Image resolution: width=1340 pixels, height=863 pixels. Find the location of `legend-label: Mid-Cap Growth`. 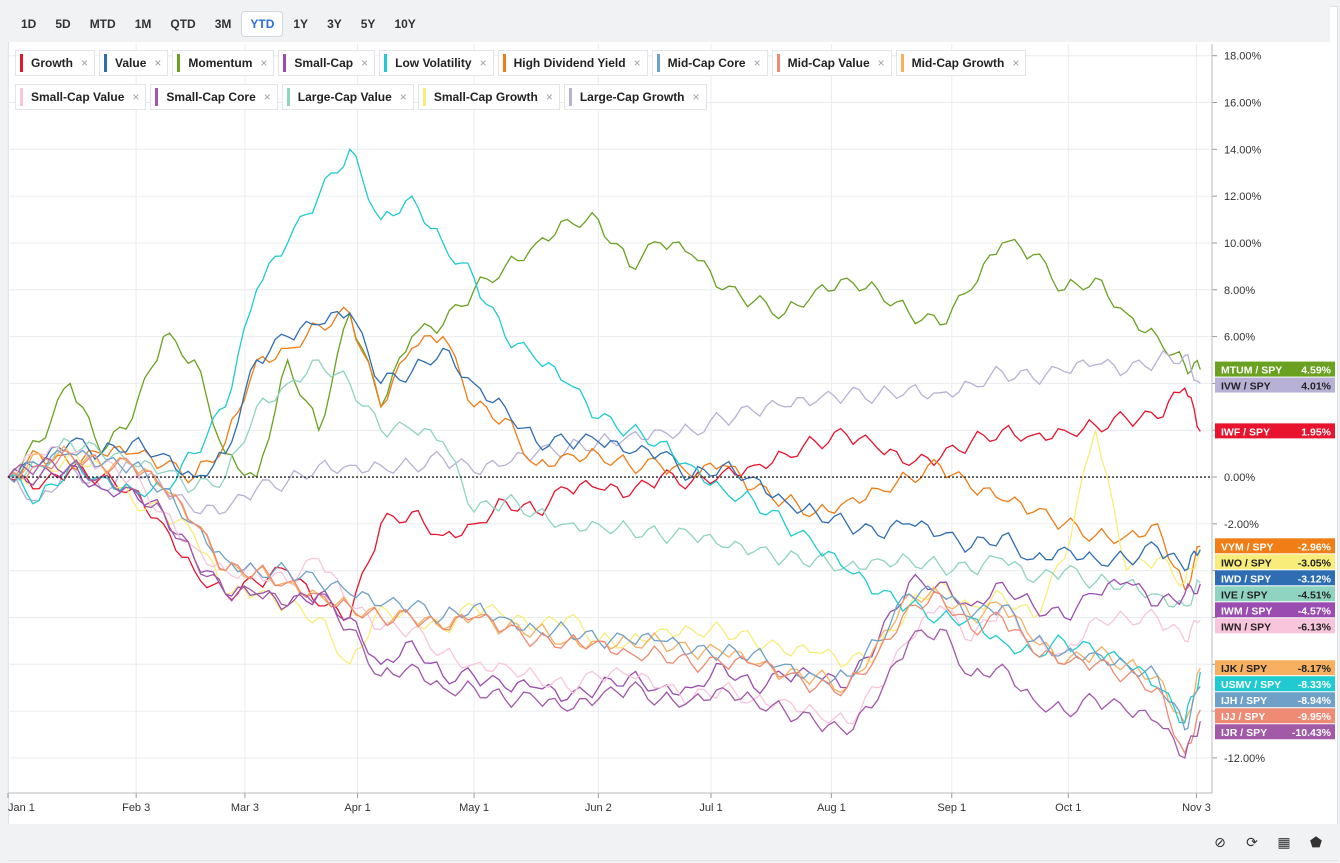

legend-label: Mid-Cap Growth is located at coordinates (958, 63).